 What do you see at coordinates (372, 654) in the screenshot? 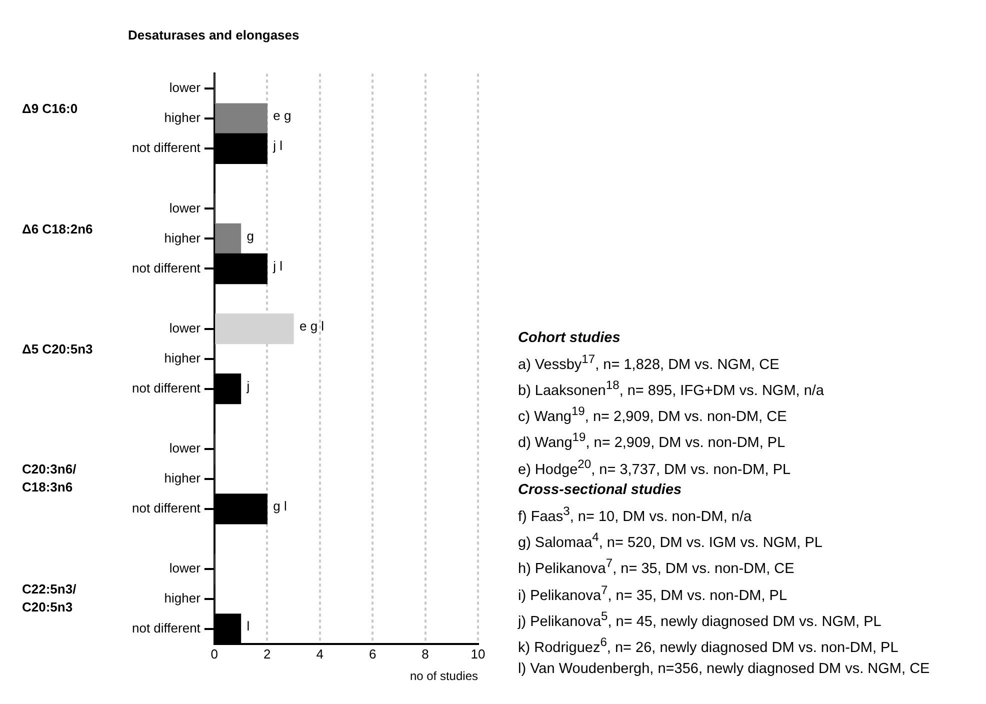
I see `x-tick-label: 6` at bounding box center [372, 654].